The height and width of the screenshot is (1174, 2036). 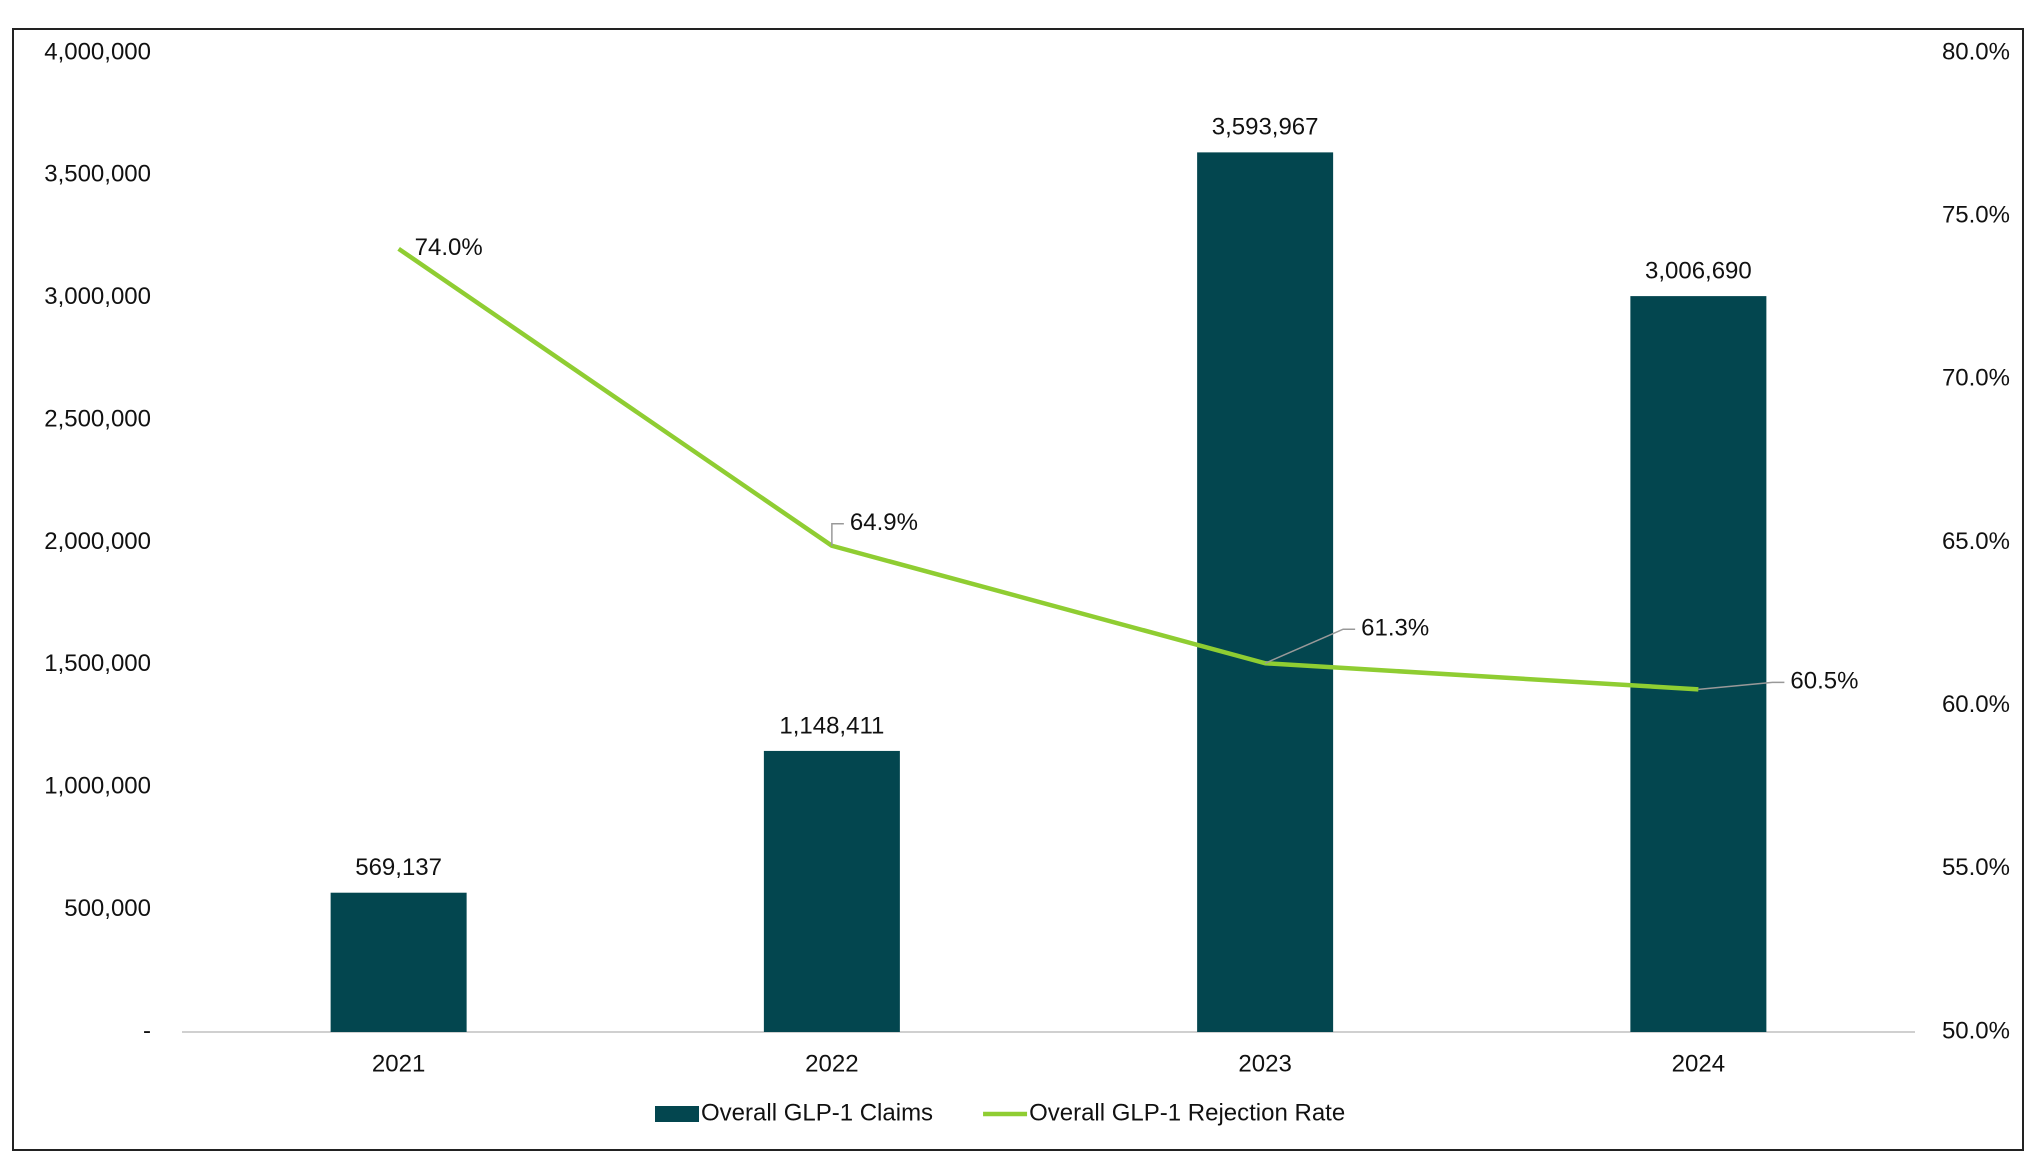 What do you see at coordinates (97, 541) in the screenshot?
I see `y-tick-label: 2,000,000` at bounding box center [97, 541].